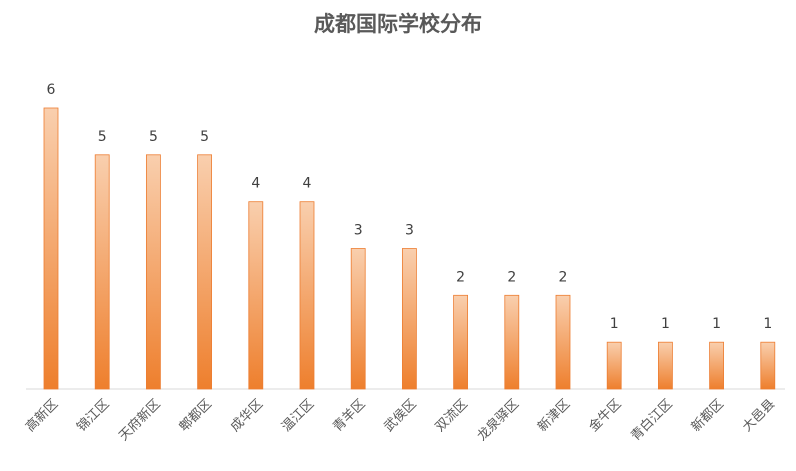 The image size is (796, 471). What do you see at coordinates (452, 416) in the screenshot?
I see `category-label-8: 双流区` at bounding box center [452, 416].